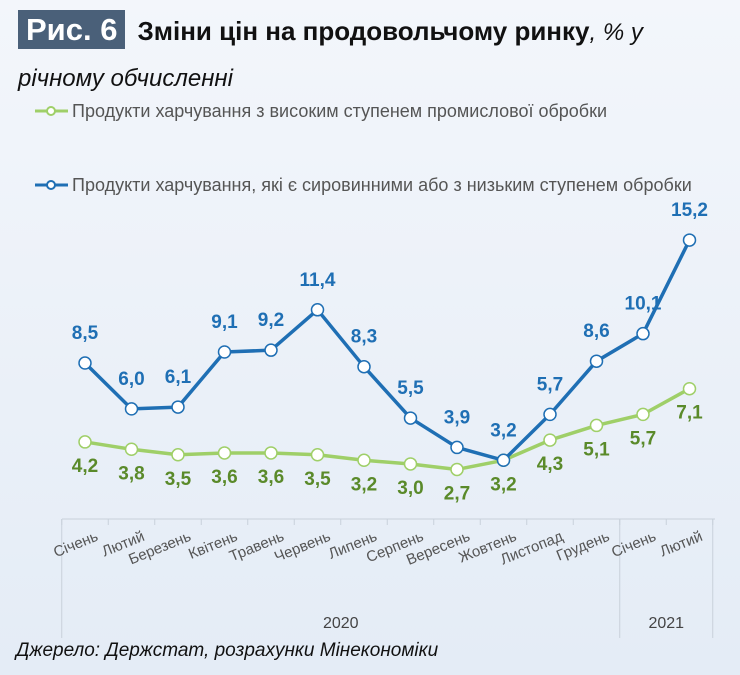 The height and width of the screenshot is (675, 740). Describe the element at coordinates (363, 31) in the screenshot. I see `chart-title: Зміни цін на продовольчому ринку` at that location.